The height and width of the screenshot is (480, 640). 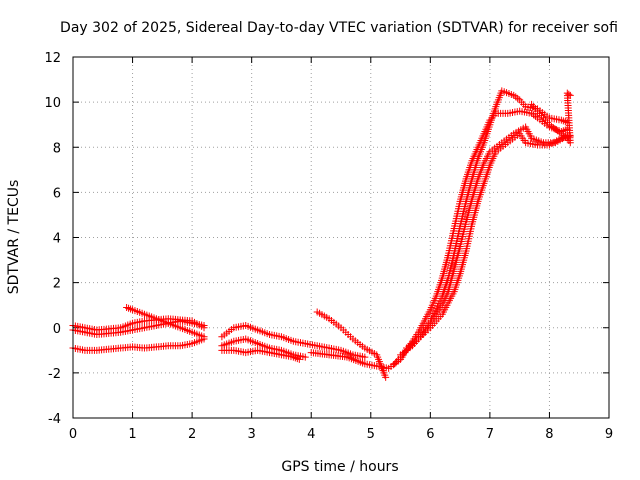 I want to click on x-tick-label: 7, so click(x=490, y=434).